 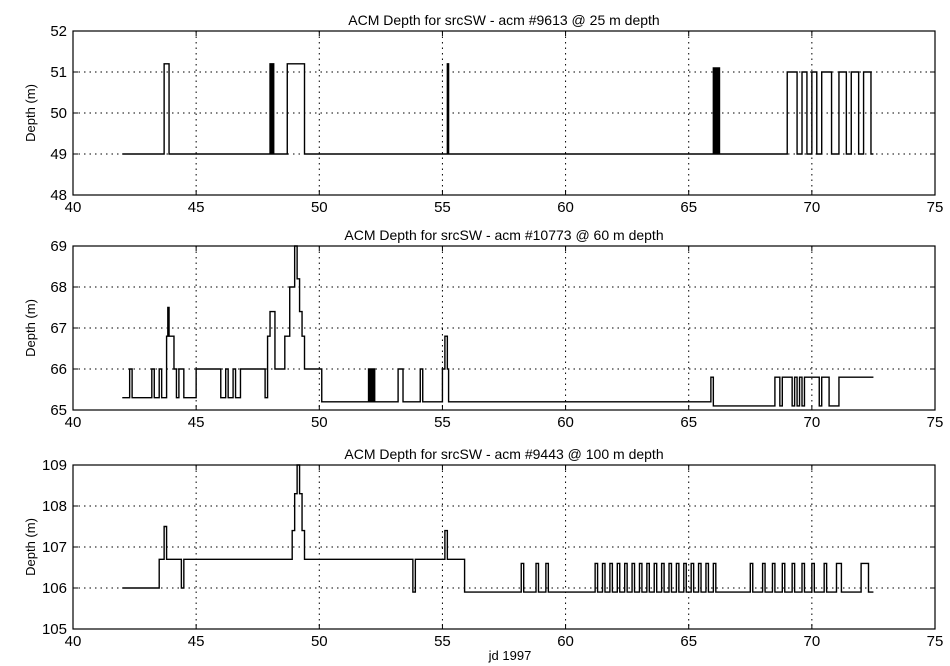 What do you see at coordinates (58, 113) in the screenshot?
I see `chart-1-y-tick-label-2: 50` at bounding box center [58, 113].